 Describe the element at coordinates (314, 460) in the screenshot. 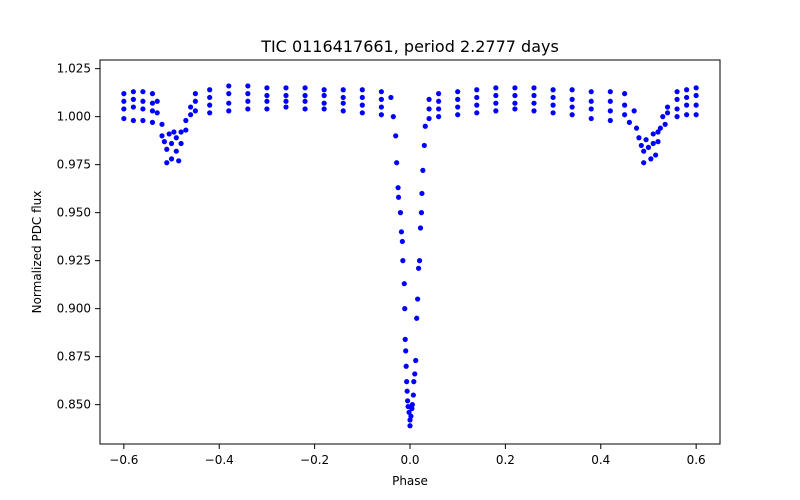

I see `x-tick-label: −0.2` at that location.